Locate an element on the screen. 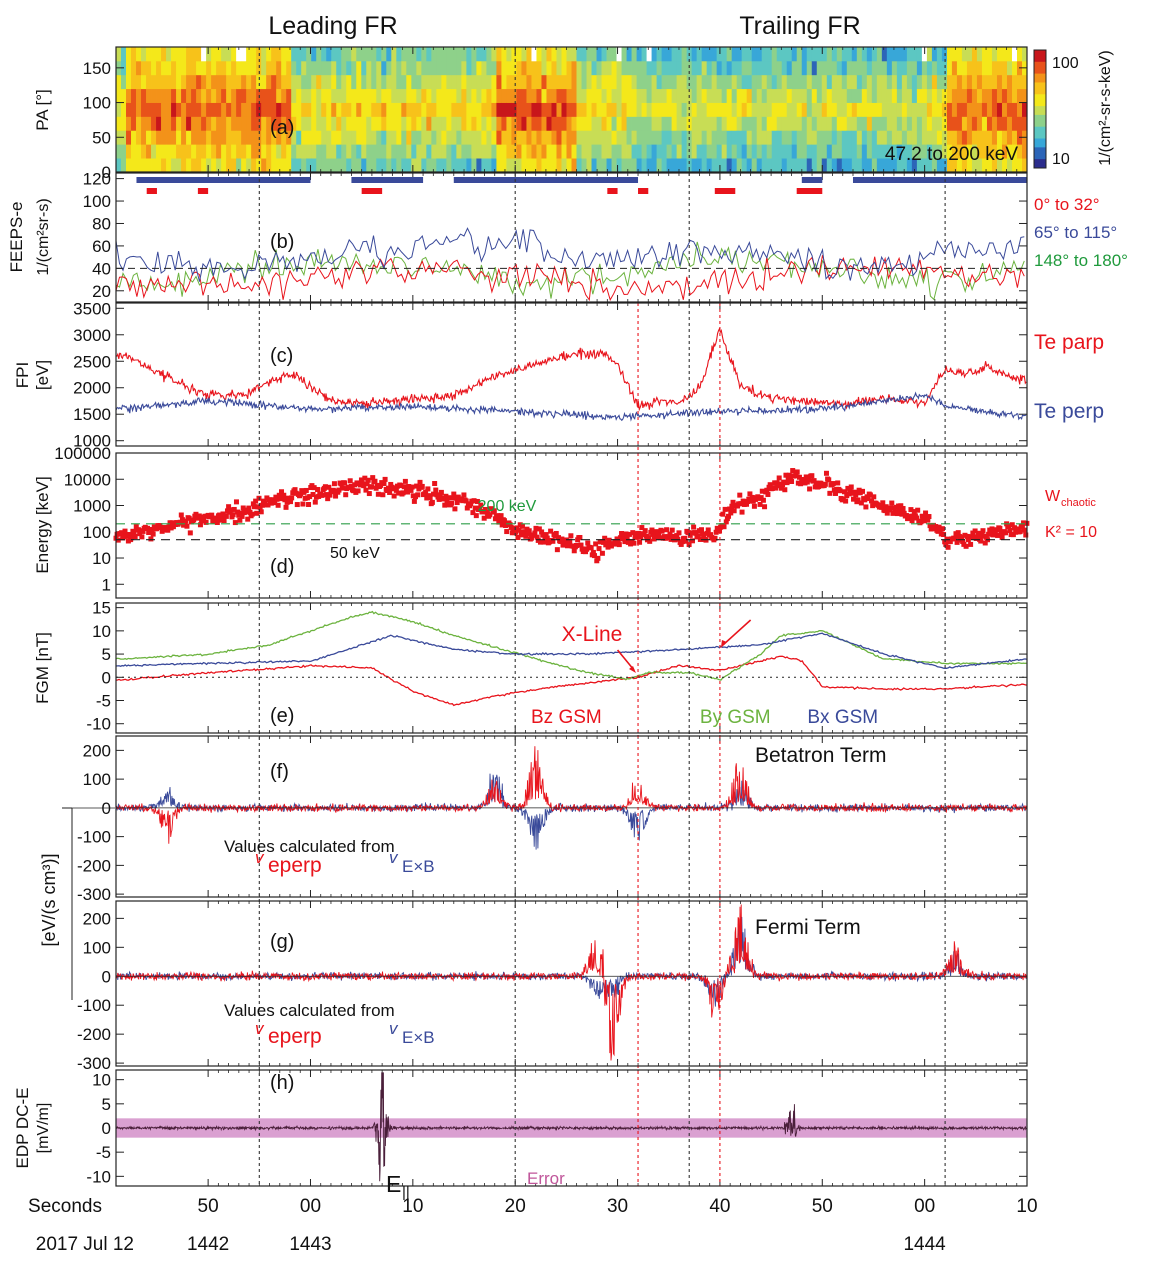  interval-bar-red is located at coordinates (809, 191).